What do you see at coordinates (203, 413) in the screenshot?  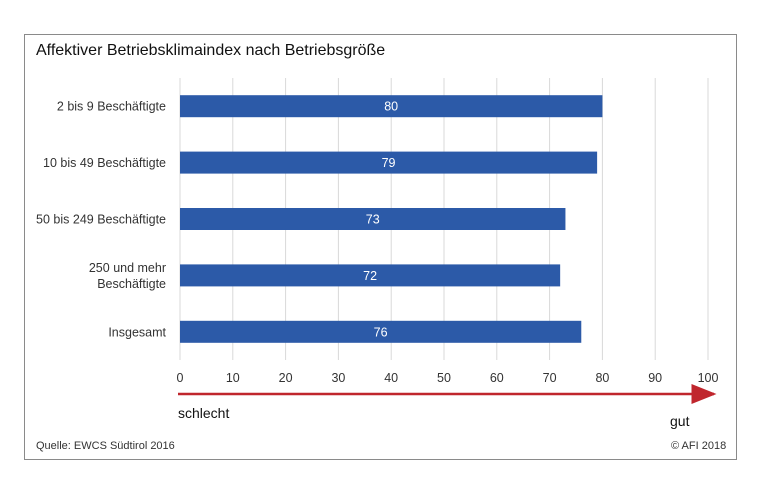 I see `scale-low-label: schlecht` at bounding box center [203, 413].